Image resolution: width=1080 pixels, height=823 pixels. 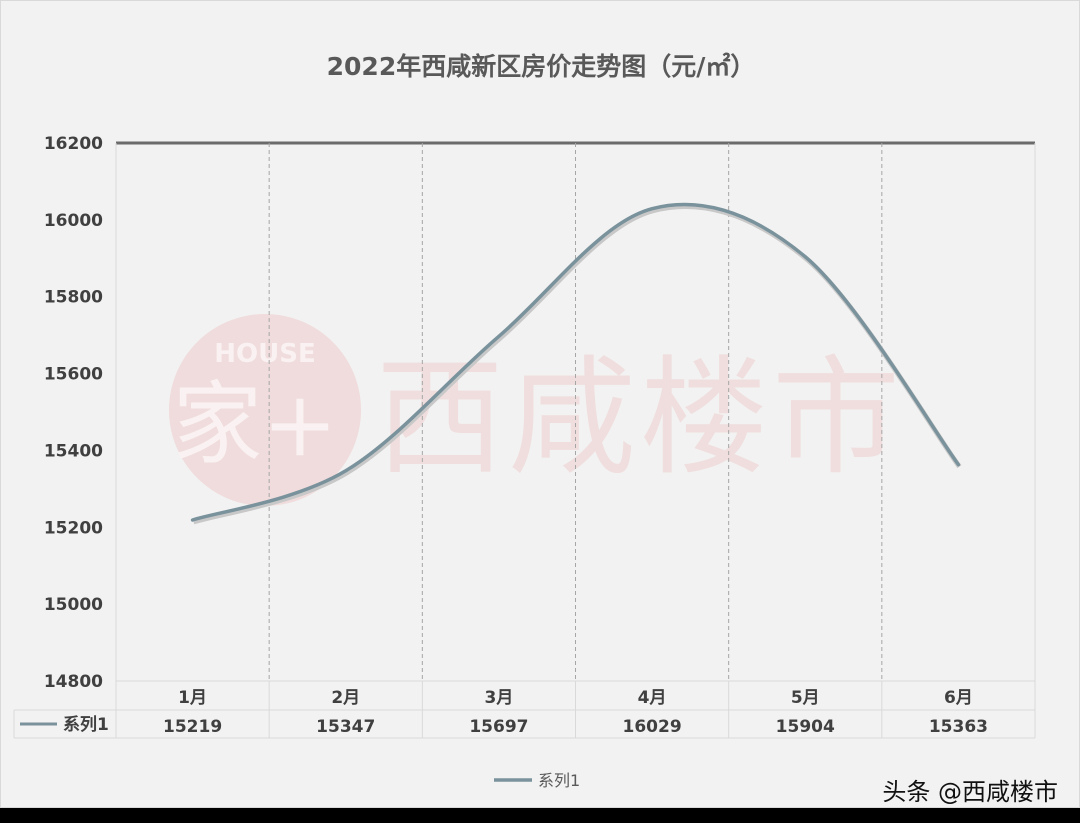 What do you see at coordinates (652, 727) in the screenshot?
I see `table-value: 16029` at bounding box center [652, 727].